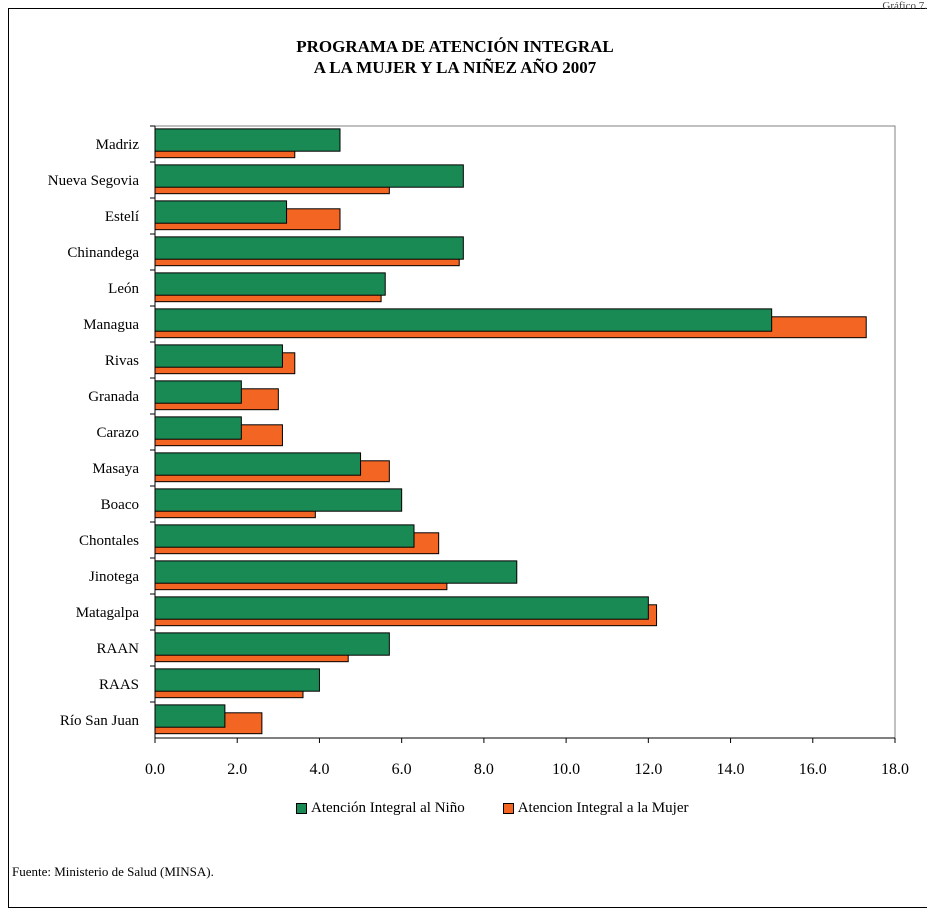  Describe the element at coordinates (237, 769) in the screenshot. I see `x-tick-label-1: 2.0` at that location.